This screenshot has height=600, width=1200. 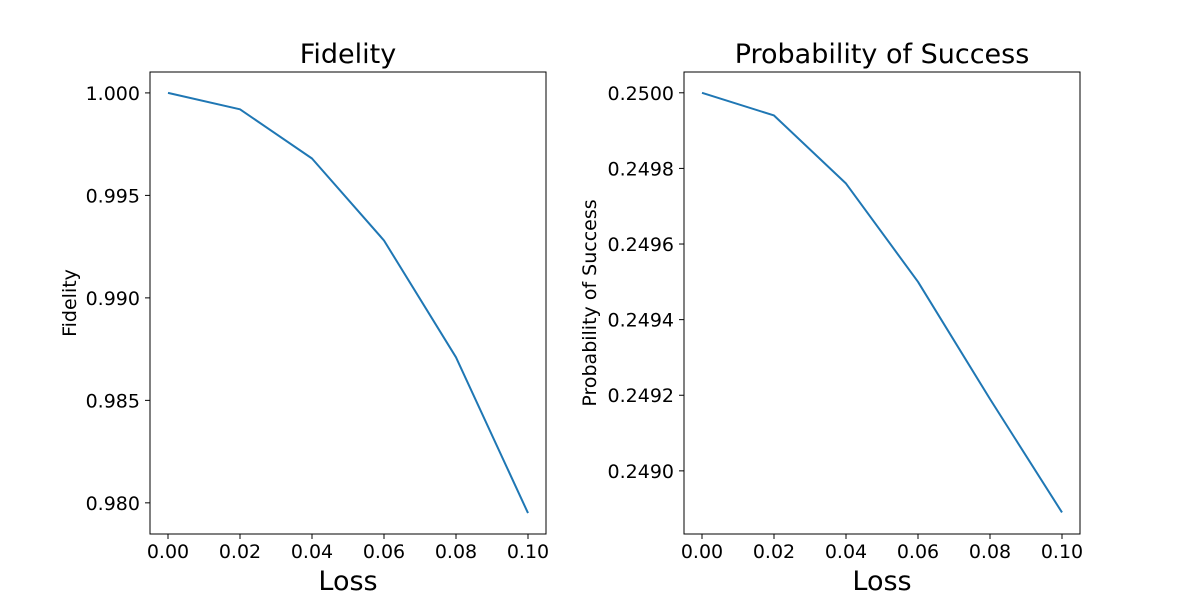 What do you see at coordinates (641, 321) in the screenshot?
I see `probability-y-tick-label: 0.2494` at bounding box center [641, 321].